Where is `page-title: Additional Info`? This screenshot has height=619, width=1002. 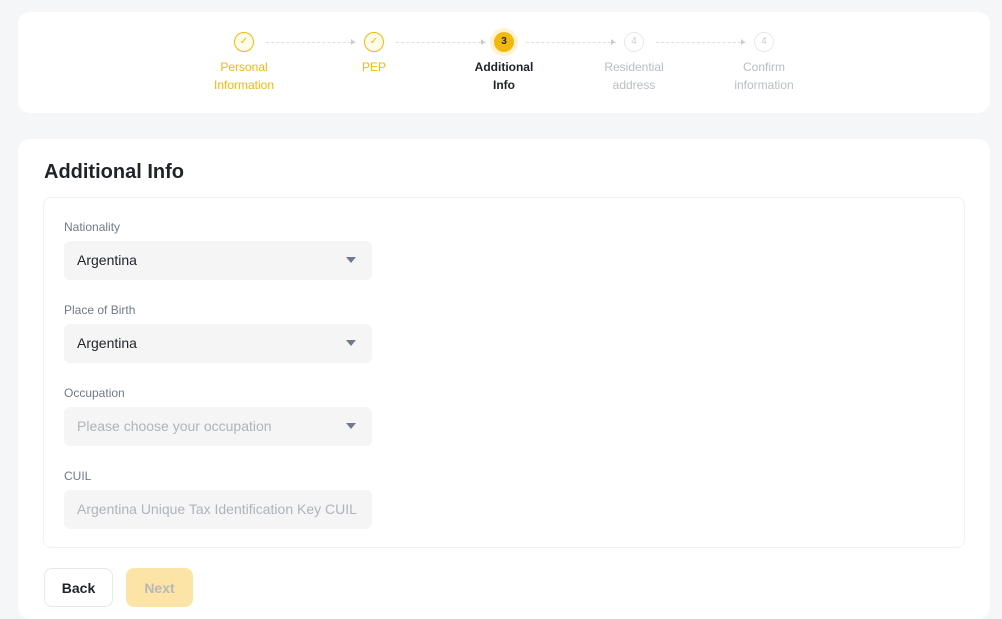
page-title: Additional Info is located at coordinates (114, 172).